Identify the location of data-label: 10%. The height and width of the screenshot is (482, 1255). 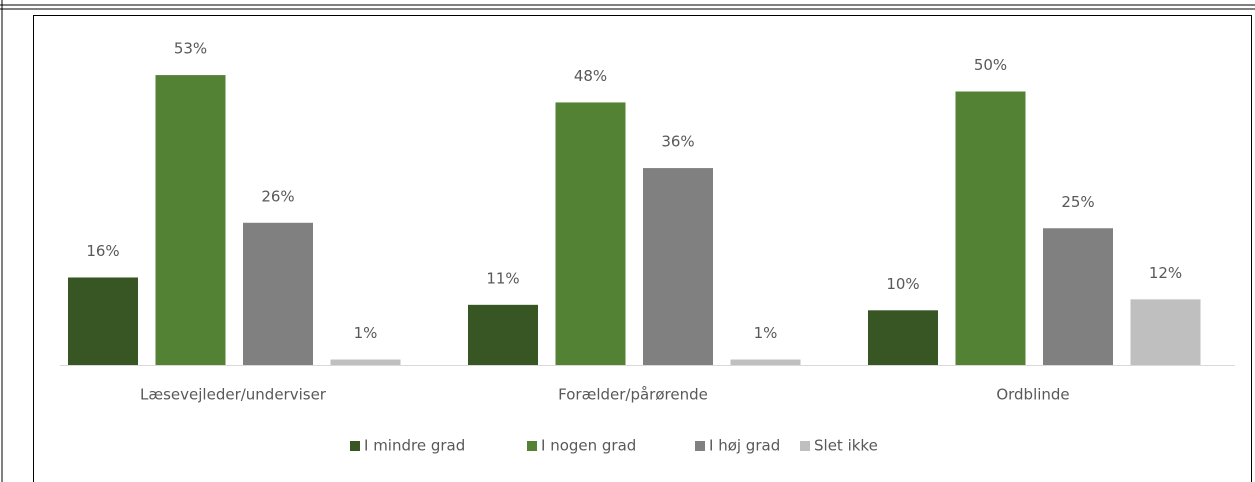
(902, 284).